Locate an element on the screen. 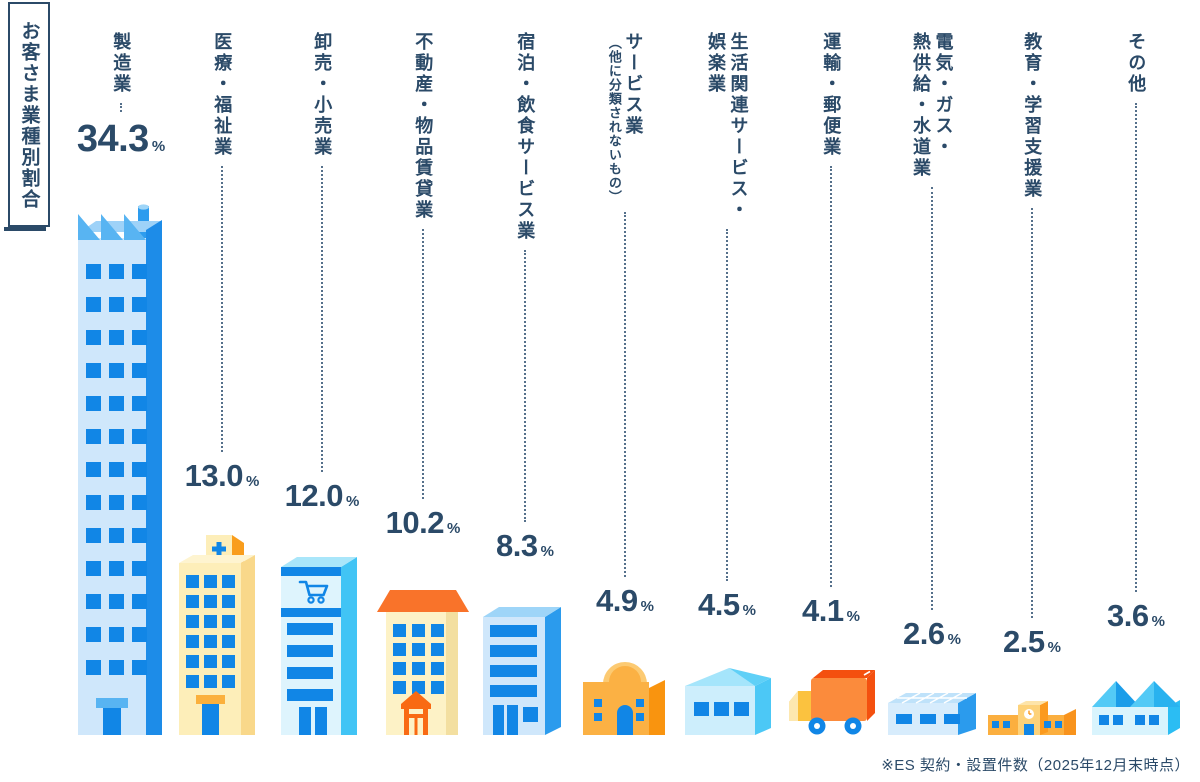  chart-column-transport-postal: 運輸・郵便業 4.1% is located at coordinates (831, 383).